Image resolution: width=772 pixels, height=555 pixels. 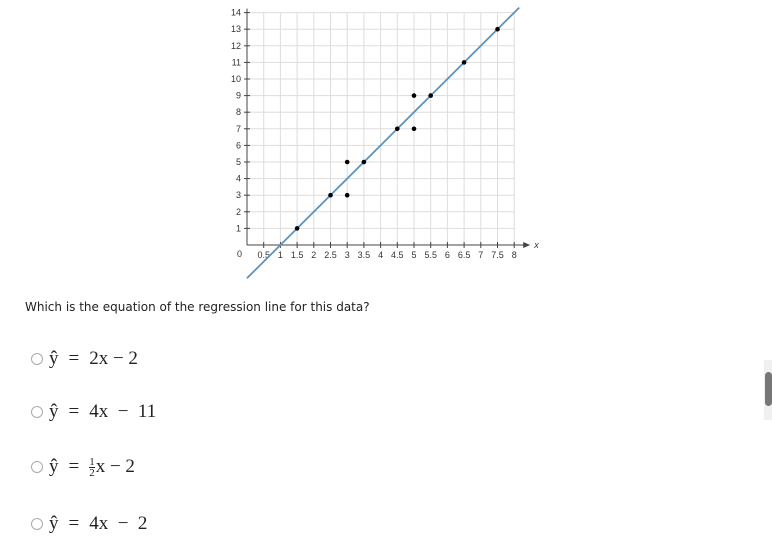 I want to click on y-tick-label: 9, so click(x=238, y=96).